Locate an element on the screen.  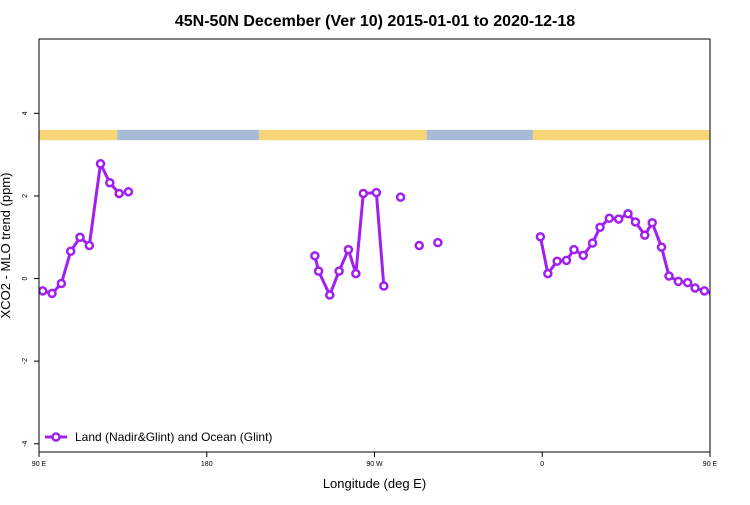
x-tick-label: 90 W is located at coordinates (374, 464).